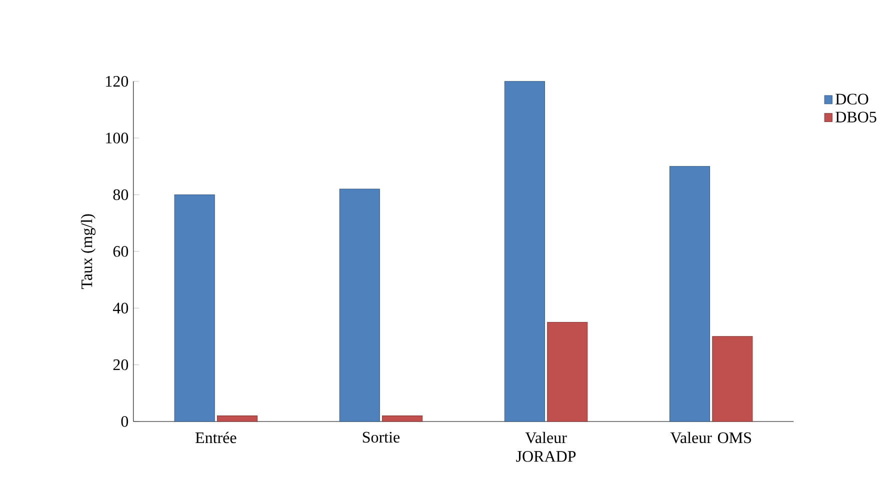 This screenshot has width=887, height=482. What do you see at coordinates (710, 438) in the screenshot?
I see `x-tick-label: Valeur OMS` at bounding box center [710, 438].